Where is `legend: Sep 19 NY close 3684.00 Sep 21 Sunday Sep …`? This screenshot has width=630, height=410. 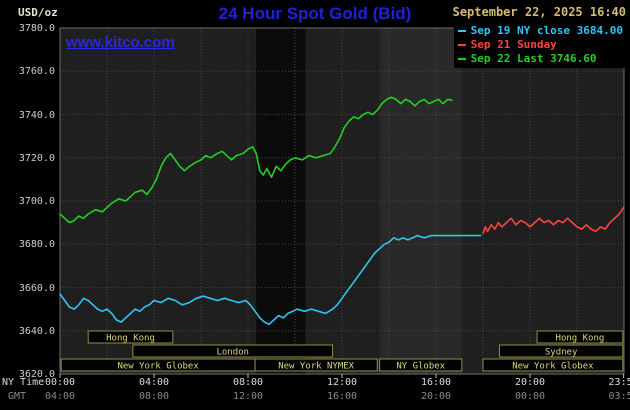 legend: Sep 19 NY close 3684.00 Sep 21 Sunday Sep … is located at coordinates (540, 45).